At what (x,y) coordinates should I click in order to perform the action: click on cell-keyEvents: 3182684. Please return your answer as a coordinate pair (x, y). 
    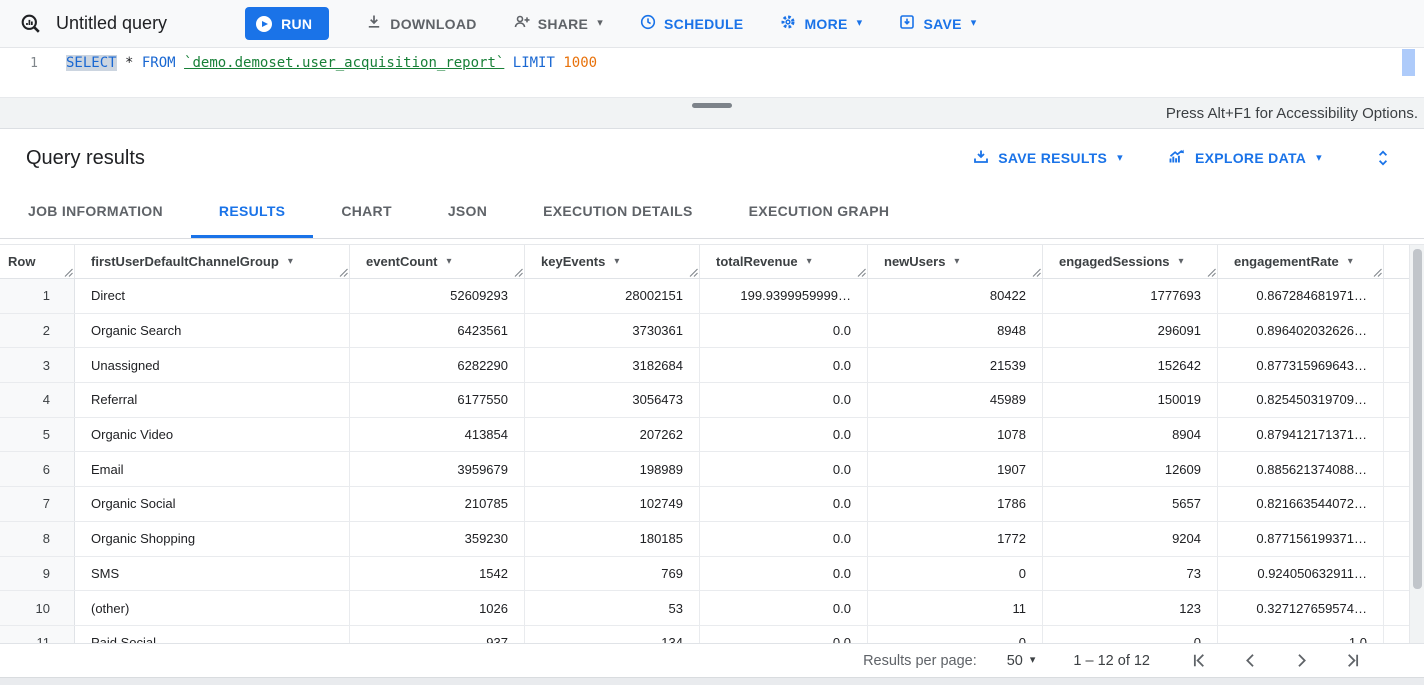
    Looking at the image, I should click on (612, 365).